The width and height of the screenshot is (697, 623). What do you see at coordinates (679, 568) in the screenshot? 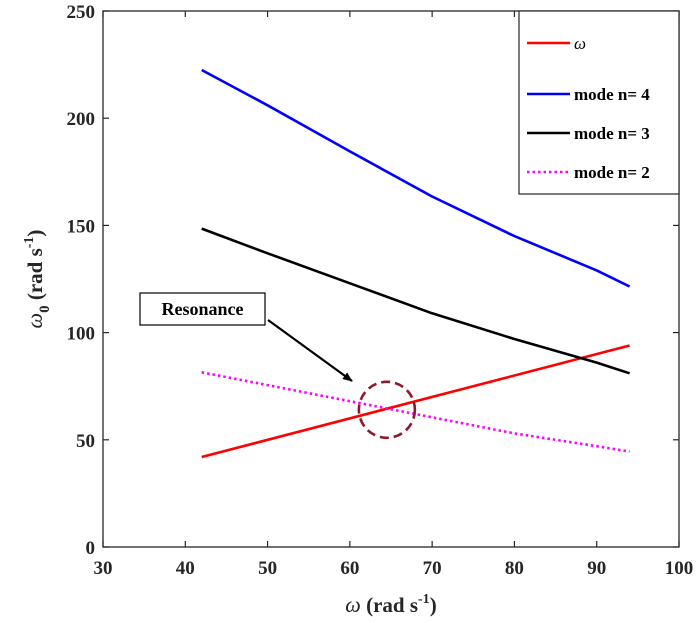
I see `x-tick-label: 100` at bounding box center [679, 568].